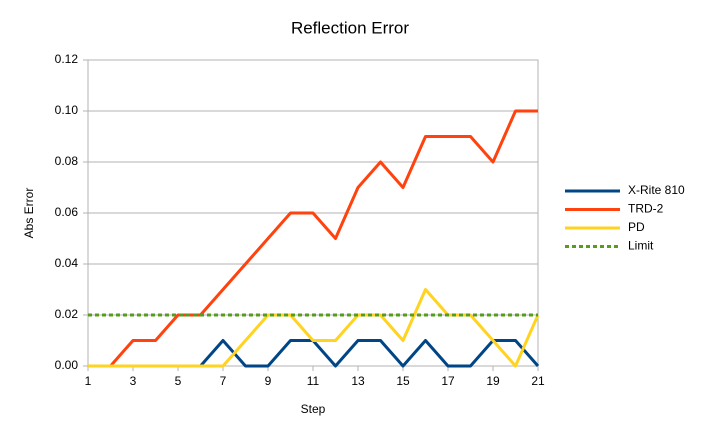 Image resolution: width=701 pixels, height=436 pixels. What do you see at coordinates (67, 365) in the screenshot?
I see `y-tick-label: 0.00` at bounding box center [67, 365].